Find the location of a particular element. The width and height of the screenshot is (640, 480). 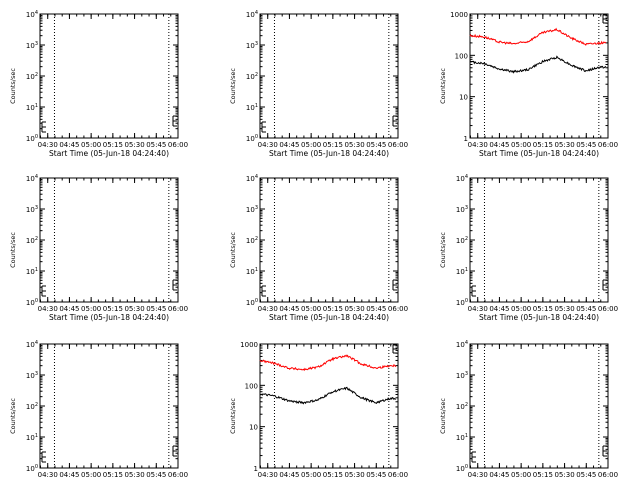

lld-series-line is located at coordinates (328, 363).